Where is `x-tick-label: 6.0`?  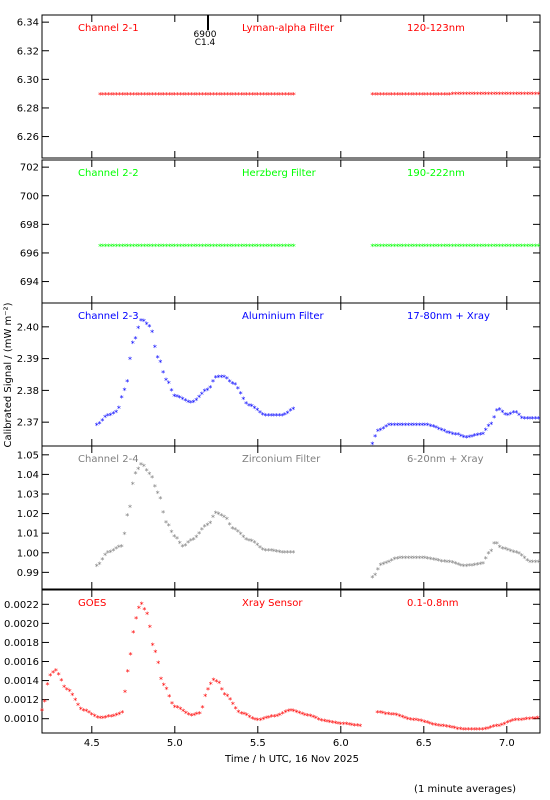 x-tick-label: 6.0 is located at coordinates (341, 743).